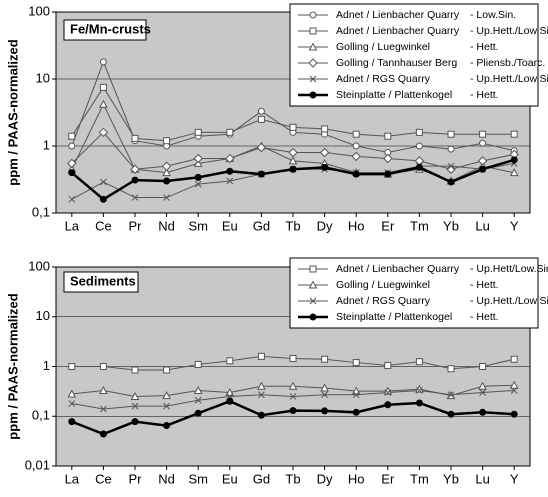 The image size is (548, 497). I want to click on panel-label: Sediments, so click(103, 280).